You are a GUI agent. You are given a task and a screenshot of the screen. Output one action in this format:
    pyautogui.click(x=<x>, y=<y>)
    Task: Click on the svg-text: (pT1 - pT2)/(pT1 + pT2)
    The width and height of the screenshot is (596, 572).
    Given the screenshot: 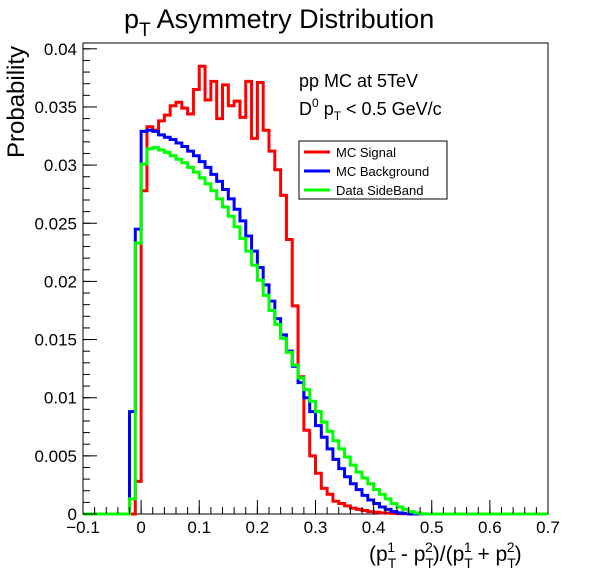 What is the action you would take?
    pyautogui.click(x=445, y=555)
    